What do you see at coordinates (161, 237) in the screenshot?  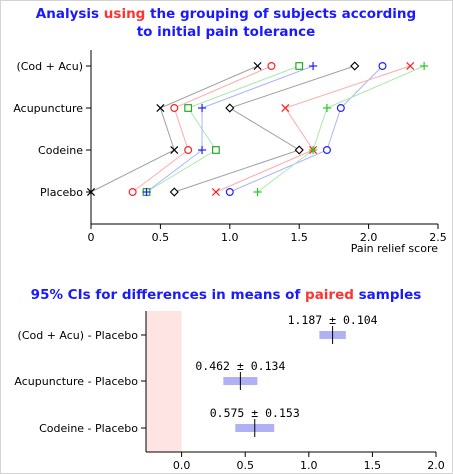 I see `top-x-tick-label: 0.5` at bounding box center [161, 237].